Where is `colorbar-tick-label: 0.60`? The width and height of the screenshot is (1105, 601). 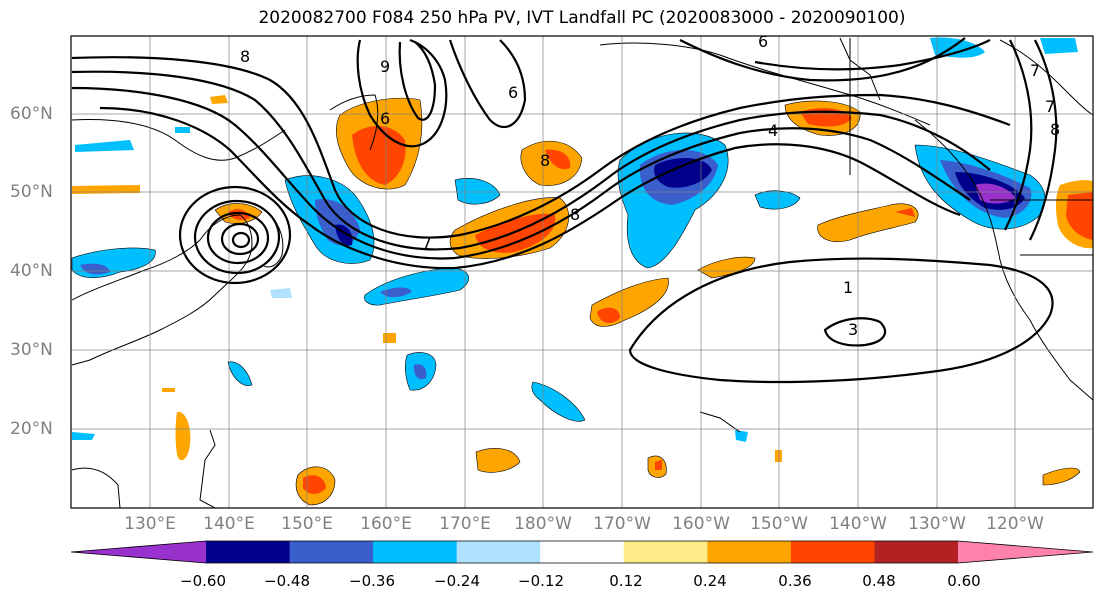
colorbar-tick-label: 0.60 is located at coordinates (964, 581).